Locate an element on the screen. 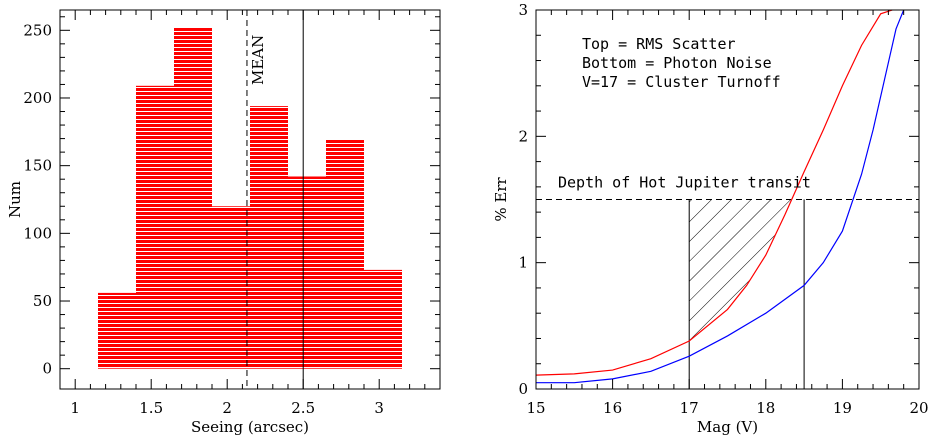  x-tick-label: 19 is located at coordinates (842, 408).